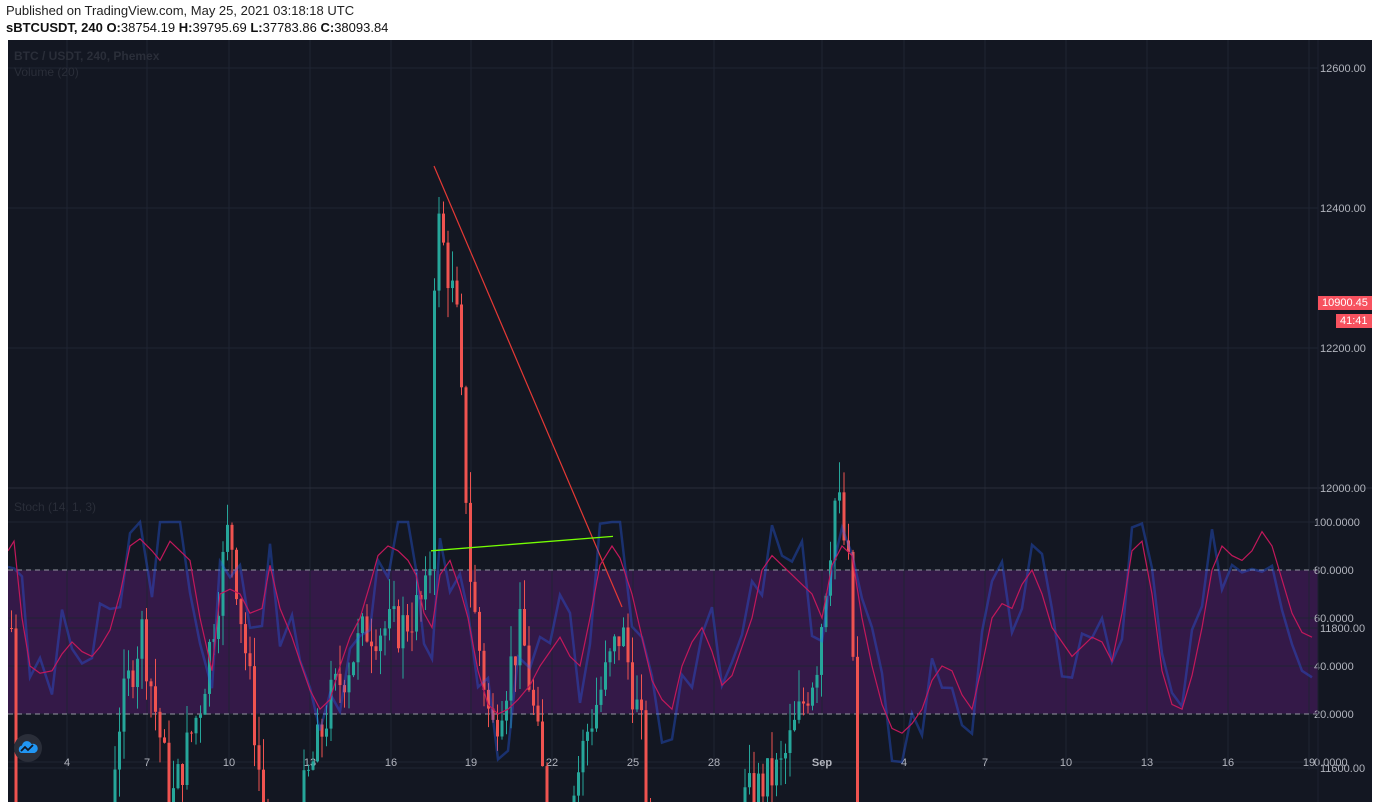 This screenshot has height=802, width=1379. What do you see at coordinates (822, 763) in the screenshot?
I see `svg-text: Sep` at bounding box center [822, 763].